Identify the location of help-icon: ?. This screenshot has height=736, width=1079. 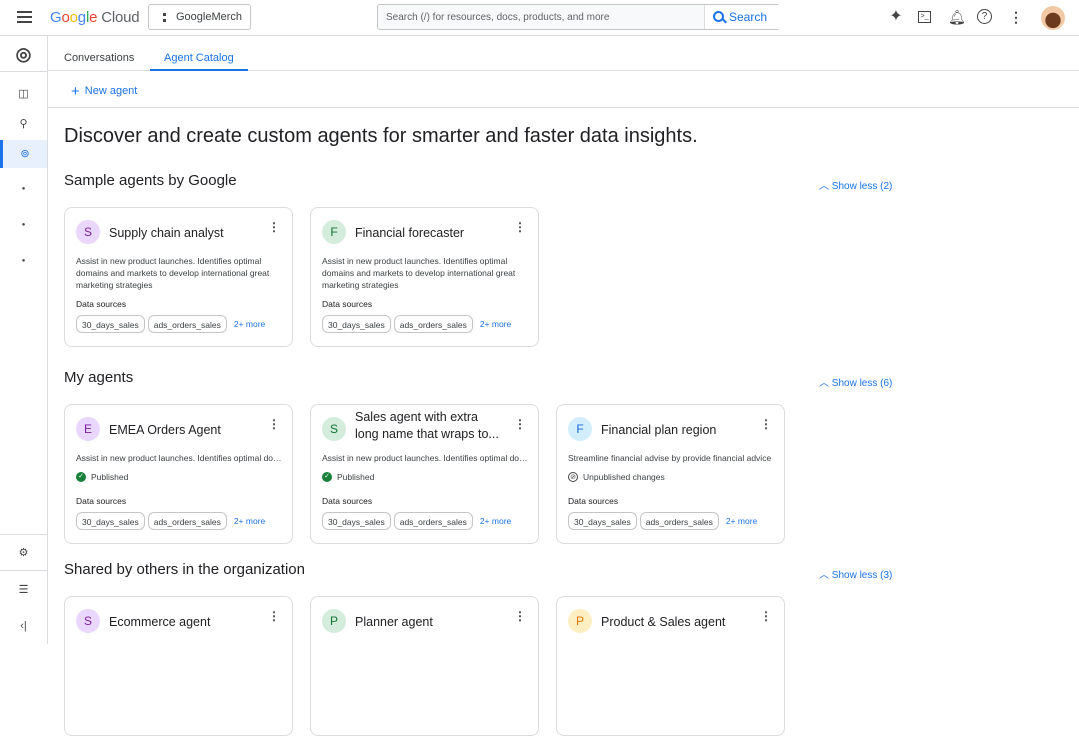
(984, 16).